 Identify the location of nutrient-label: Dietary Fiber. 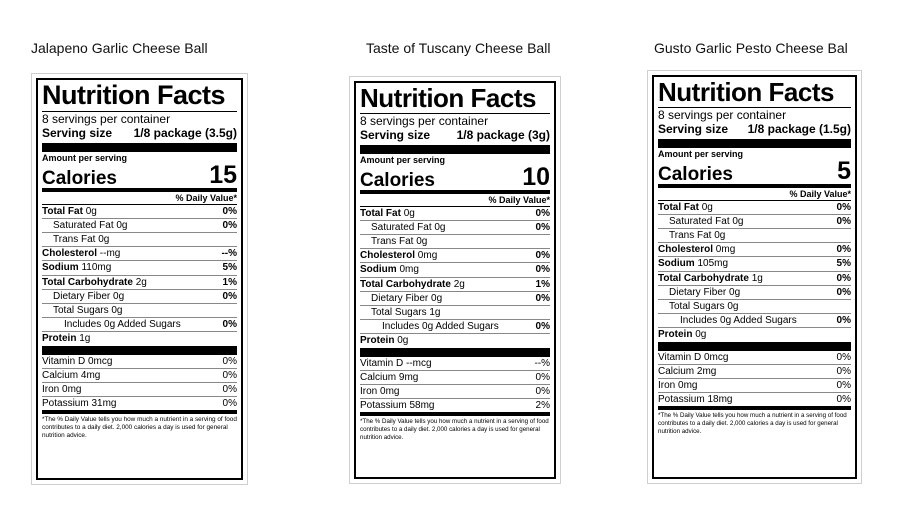
(698, 292).